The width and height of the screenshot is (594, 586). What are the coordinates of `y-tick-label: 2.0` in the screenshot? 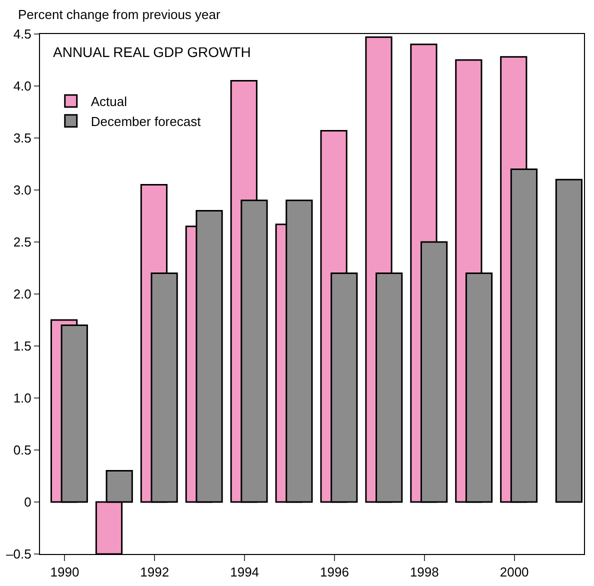 It's located at (22, 294).